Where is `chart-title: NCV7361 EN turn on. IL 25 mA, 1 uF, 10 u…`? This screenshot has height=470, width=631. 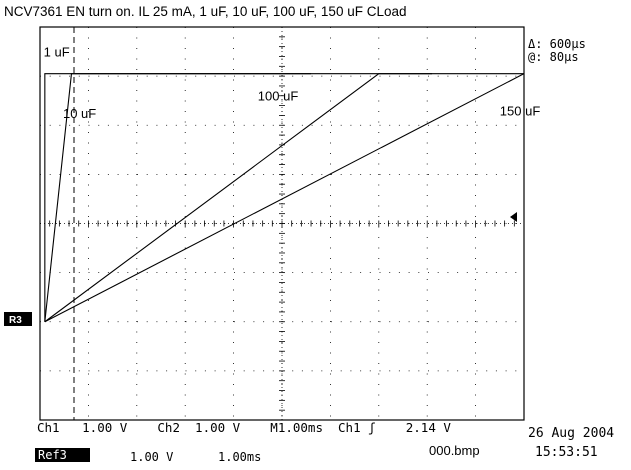 chart-title: NCV7361 EN turn on. IL 25 mA, 1 uF, 10 u… is located at coordinates (205, 11).